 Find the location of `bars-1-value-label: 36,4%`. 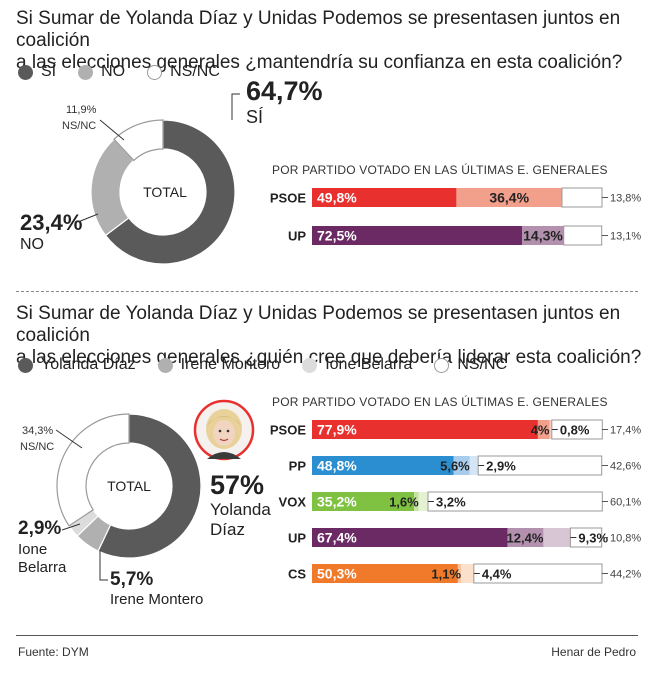

bars-1-value-label: 36,4% is located at coordinates (509, 198).